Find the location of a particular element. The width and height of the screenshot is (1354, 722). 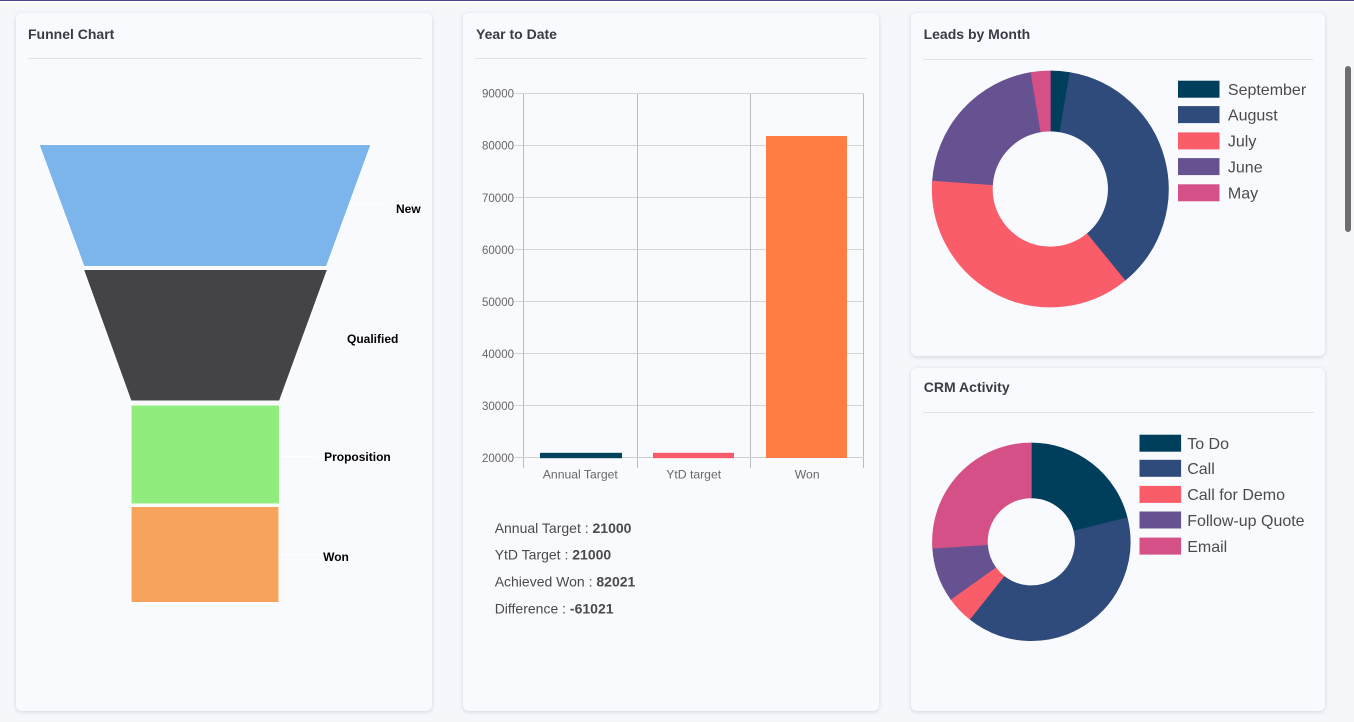

svg-text: Proposition is located at coordinates (357, 457).